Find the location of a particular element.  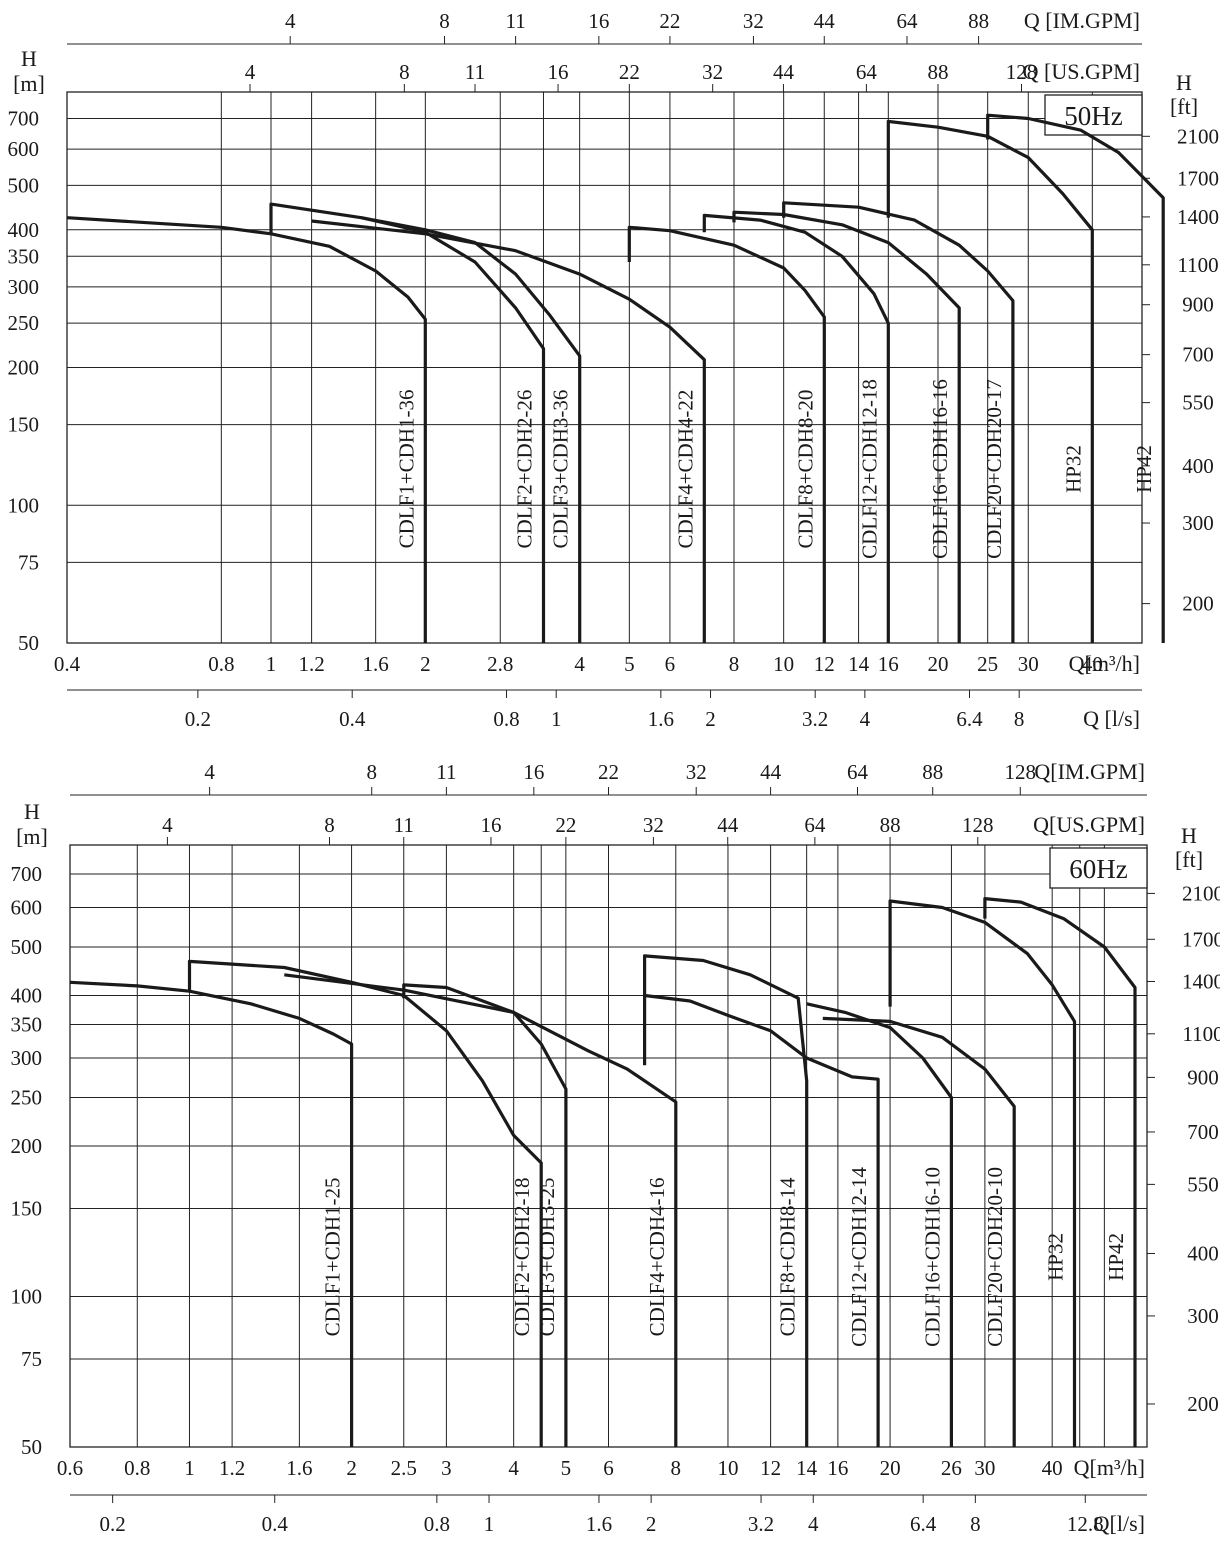

frequency-badge-box is located at coordinates (1098, 868).